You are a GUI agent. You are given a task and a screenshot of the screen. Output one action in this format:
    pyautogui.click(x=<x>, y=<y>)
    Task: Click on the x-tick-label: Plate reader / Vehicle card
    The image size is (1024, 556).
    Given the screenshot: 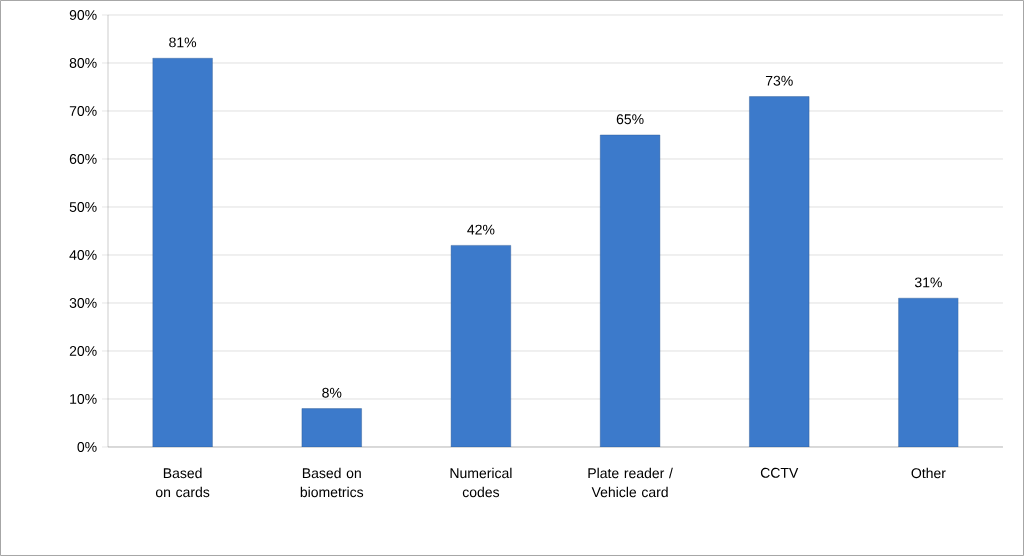 What is the action you would take?
    pyautogui.click(x=630, y=482)
    